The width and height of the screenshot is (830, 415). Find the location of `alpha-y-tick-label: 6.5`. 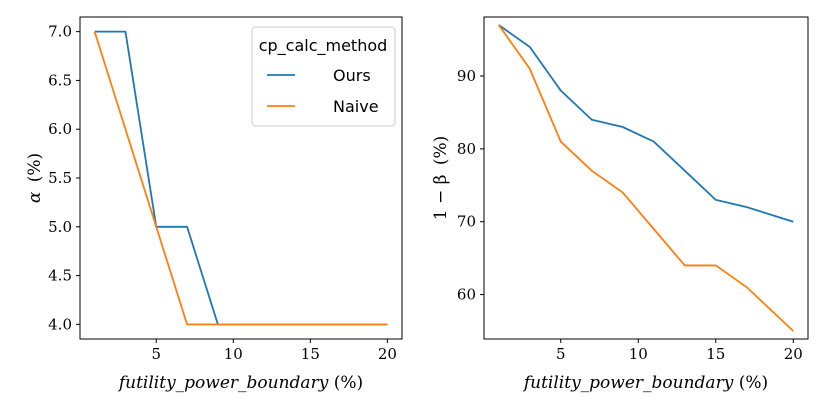

alpha-y-tick-label: 6.5 is located at coordinates (60, 80).